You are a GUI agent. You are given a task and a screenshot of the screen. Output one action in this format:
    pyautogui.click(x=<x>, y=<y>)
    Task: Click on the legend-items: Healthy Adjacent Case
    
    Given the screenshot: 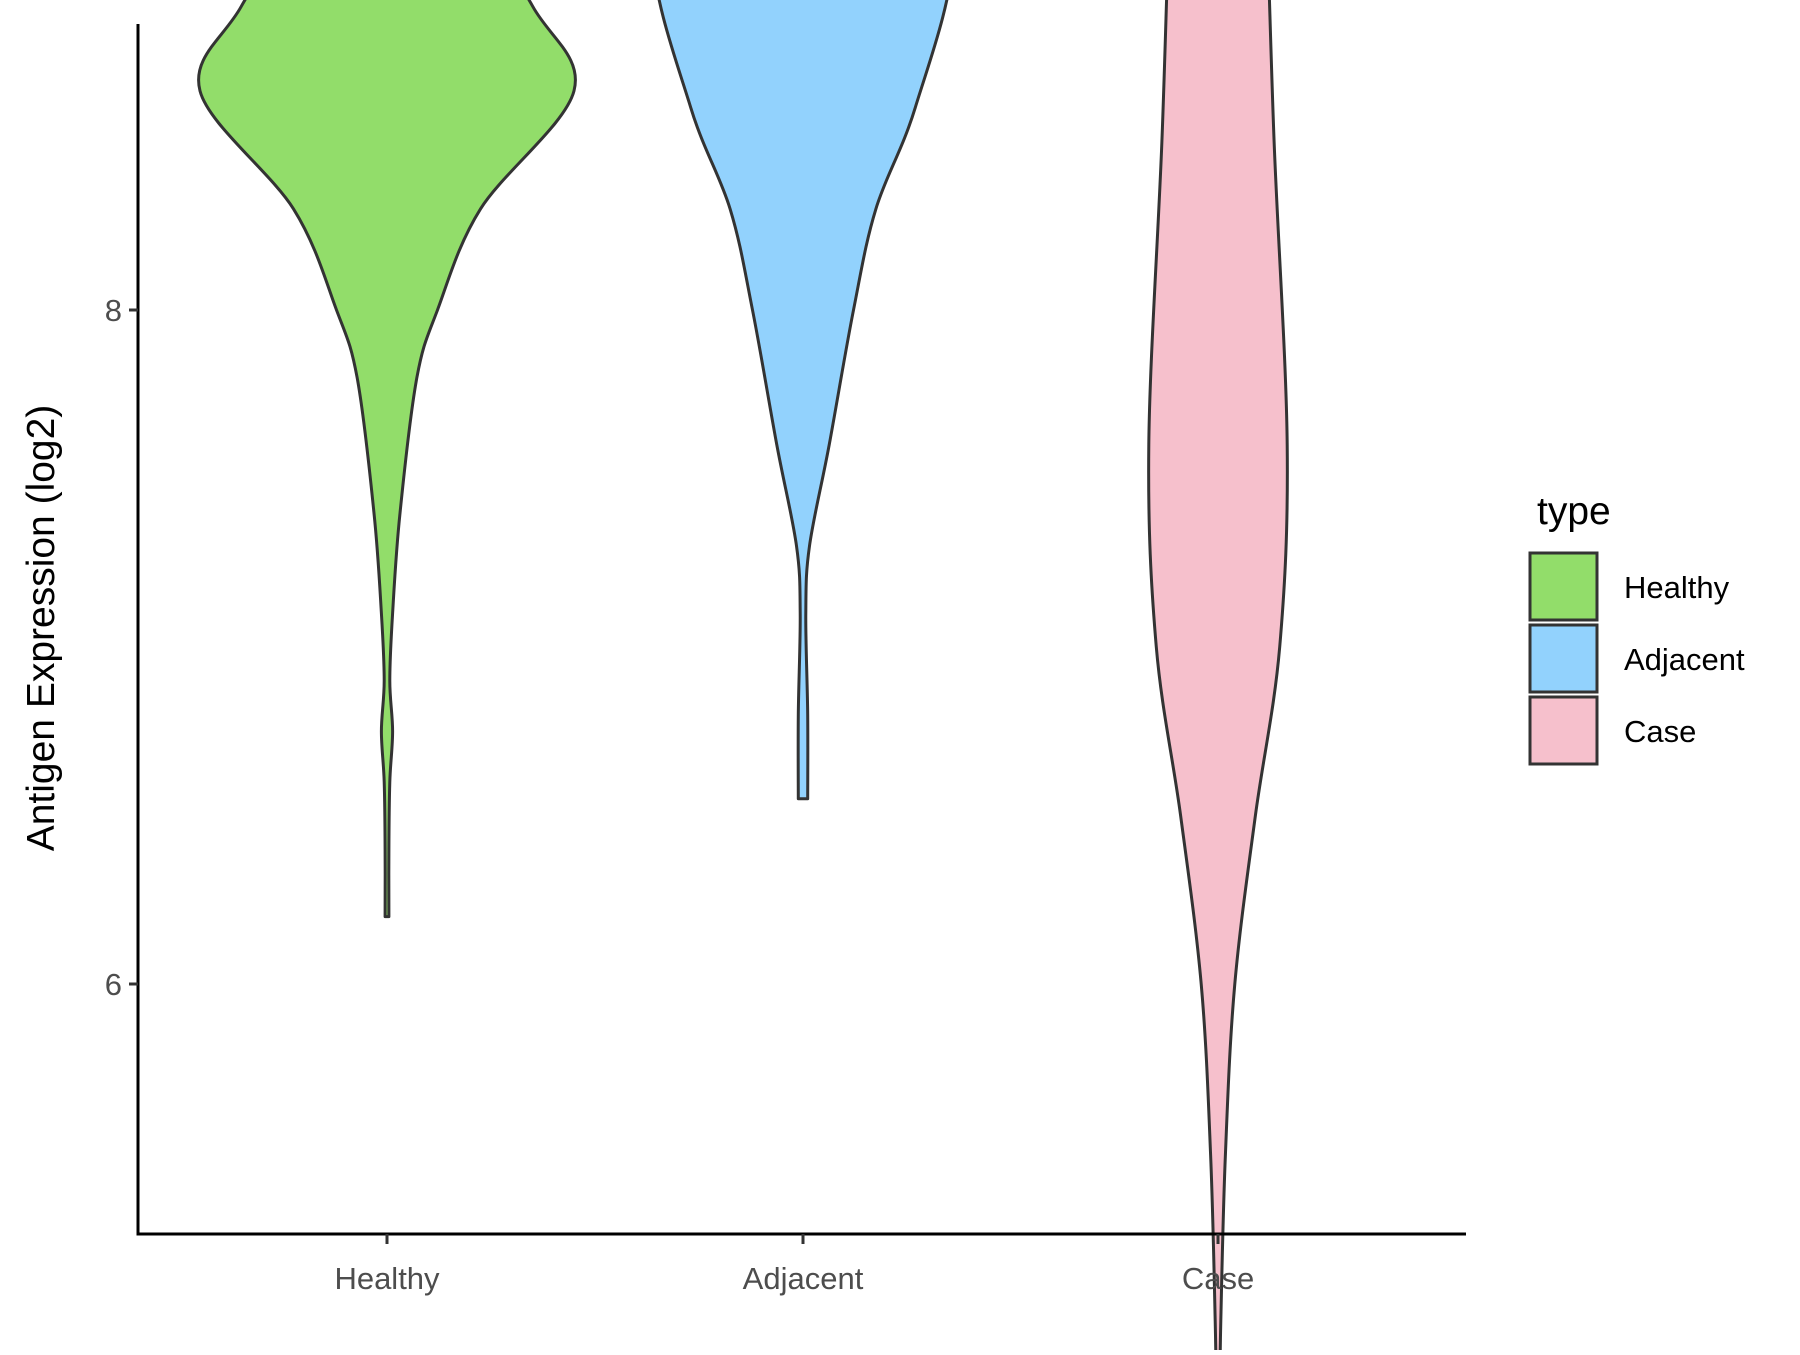 What is the action you would take?
    pyautogui.click(x=1636, y=658)
    